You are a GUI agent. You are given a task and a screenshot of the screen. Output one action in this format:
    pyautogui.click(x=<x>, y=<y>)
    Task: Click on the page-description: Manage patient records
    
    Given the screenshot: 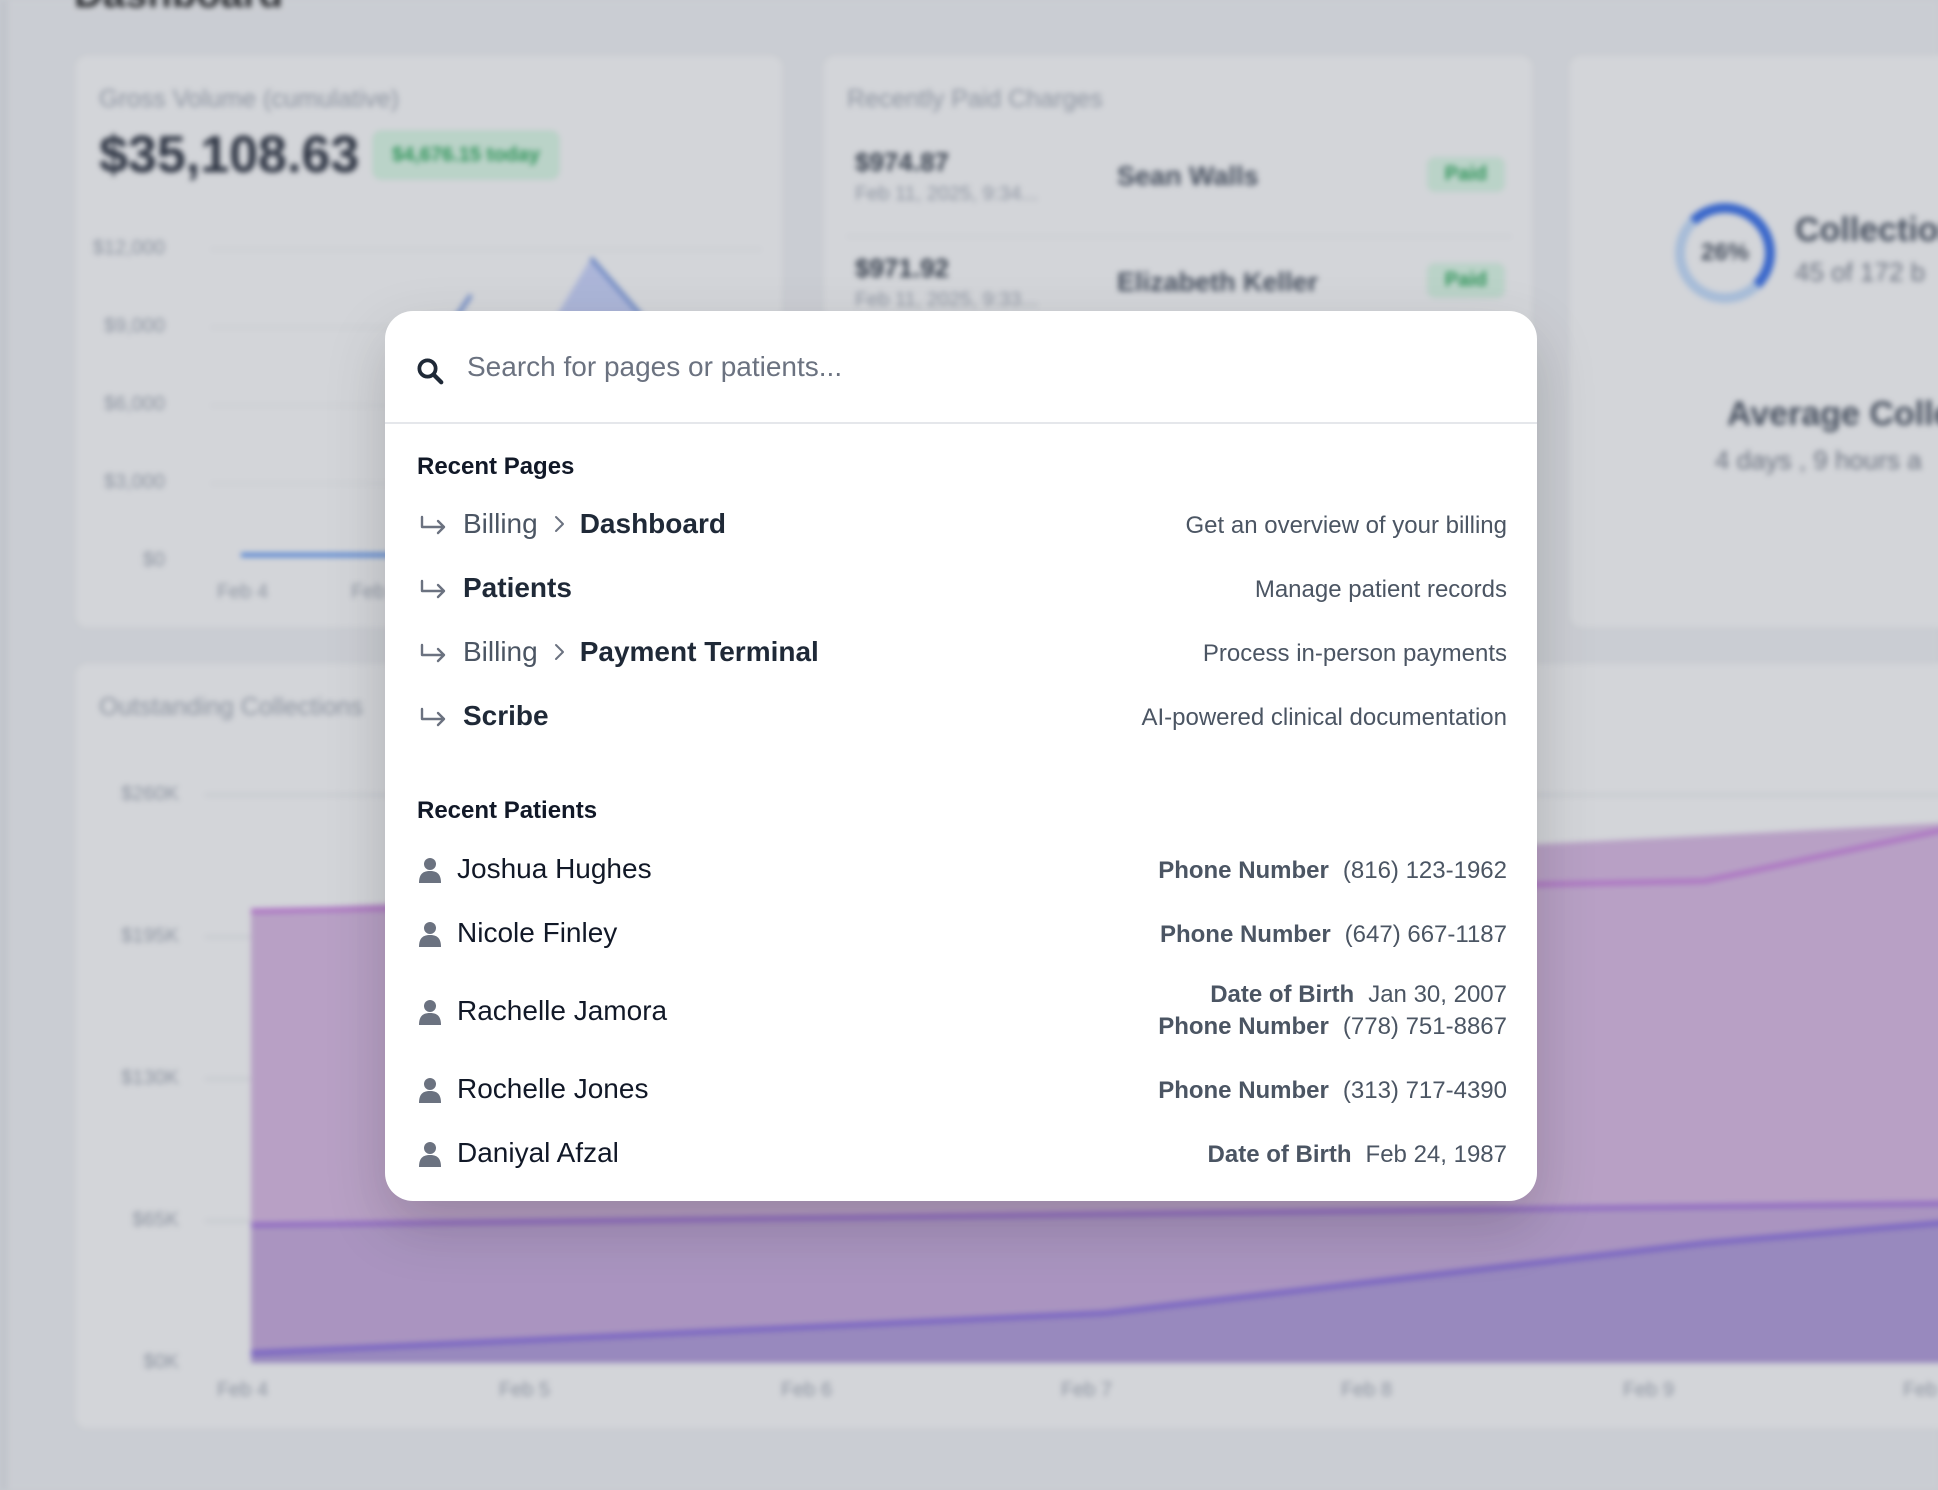 What is the action you would take?
    pyautogui.click(x=1380, y=589)
    